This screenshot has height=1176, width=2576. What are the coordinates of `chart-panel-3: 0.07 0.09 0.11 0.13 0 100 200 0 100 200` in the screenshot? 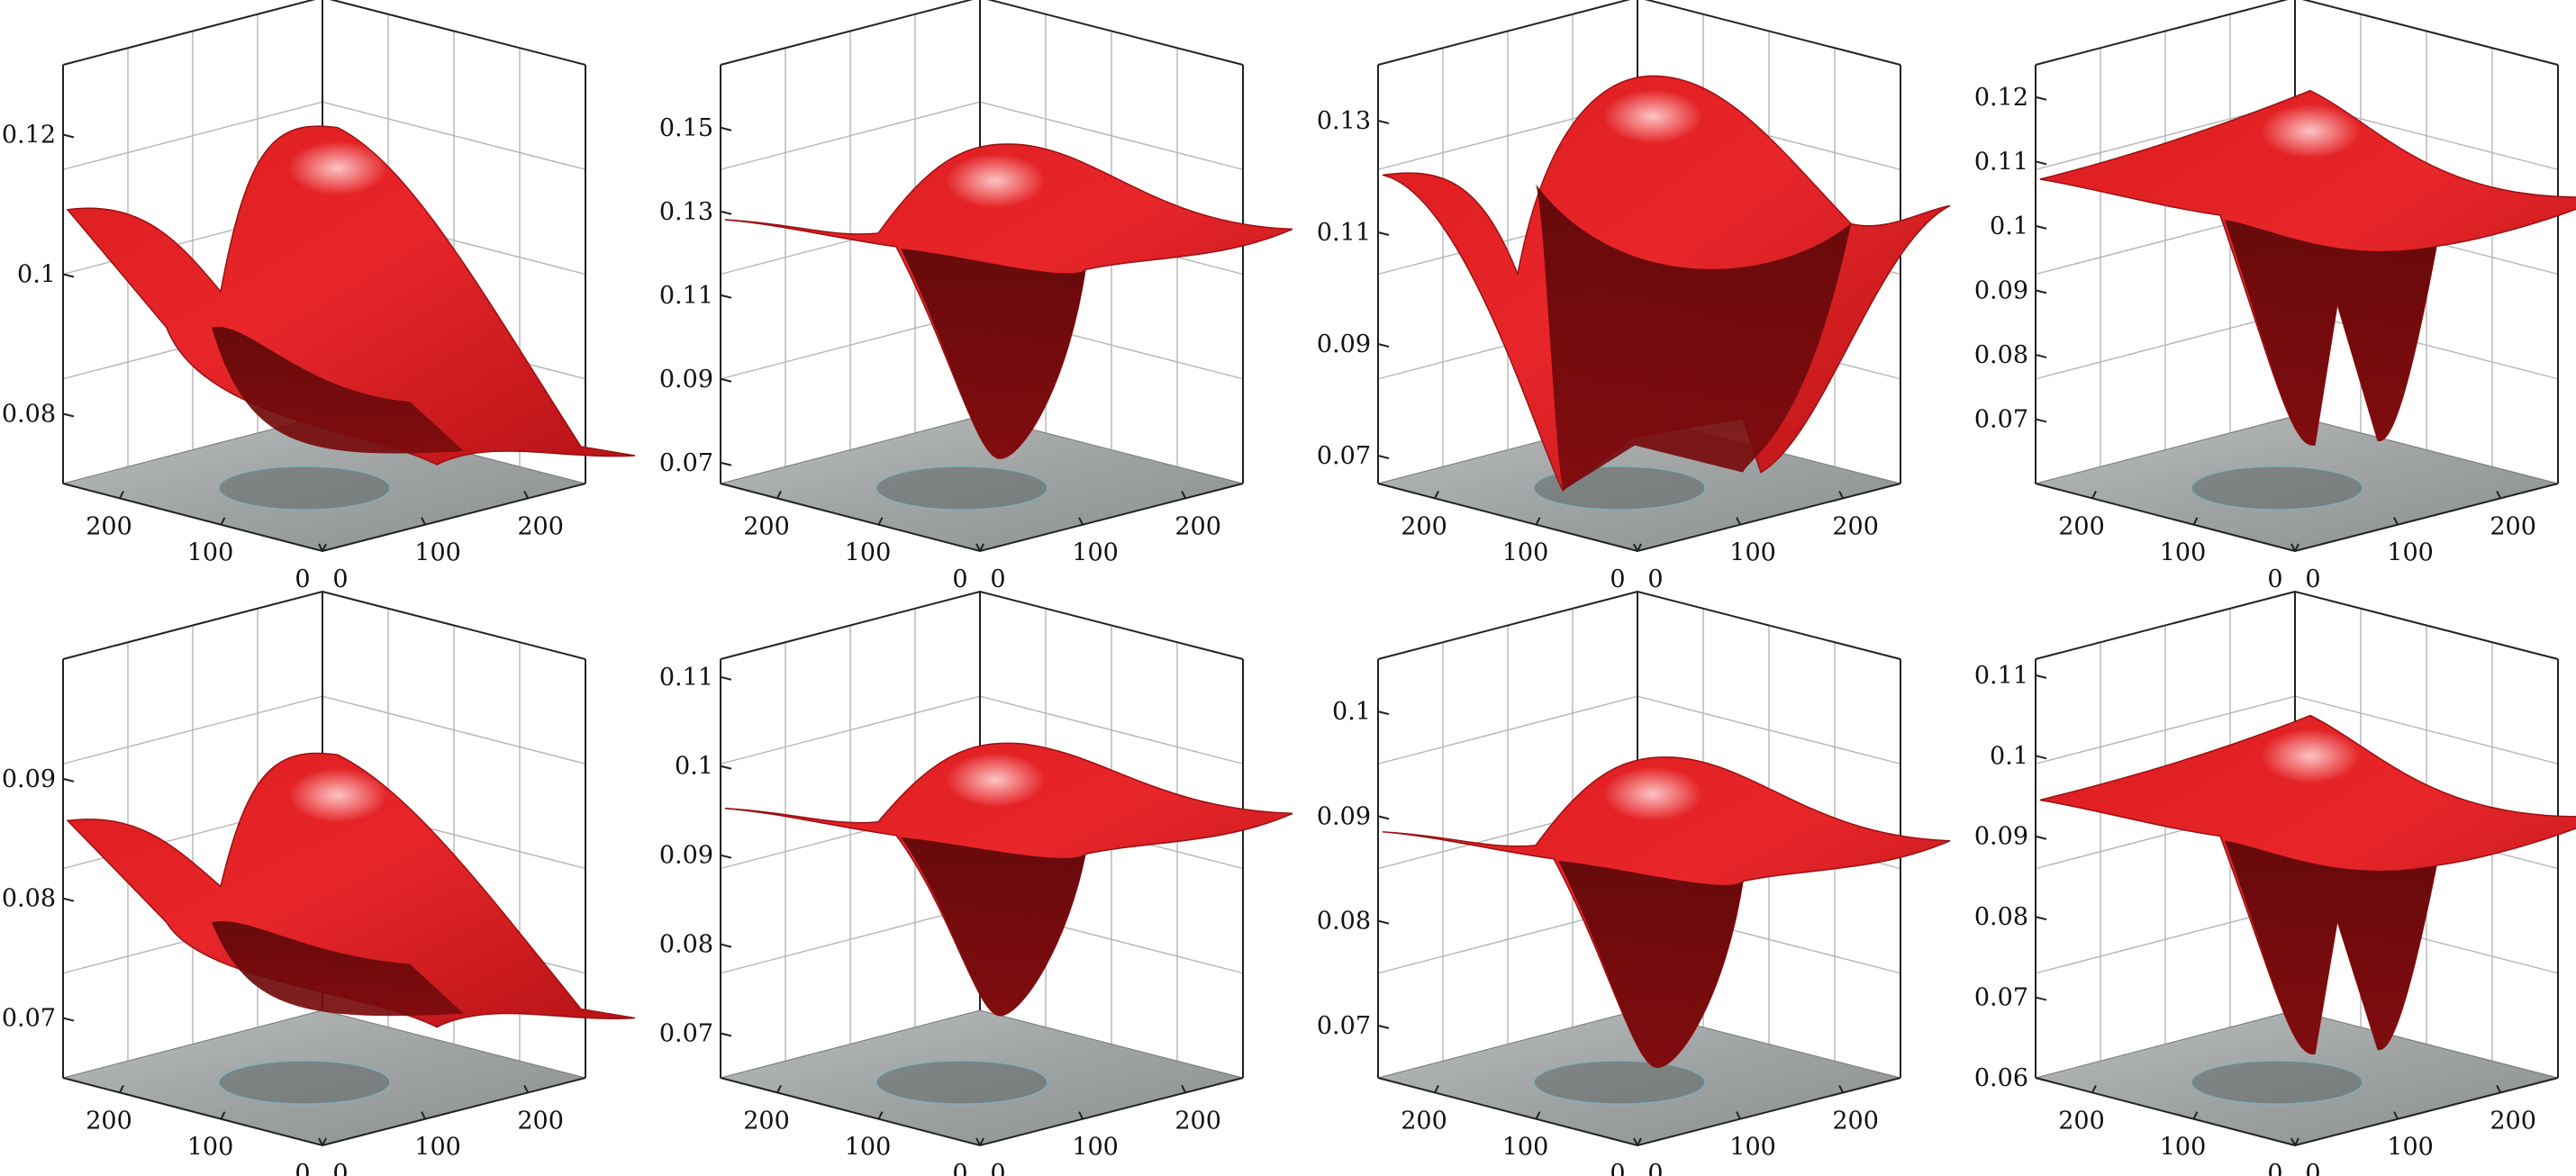 It's located at (1634, 296).